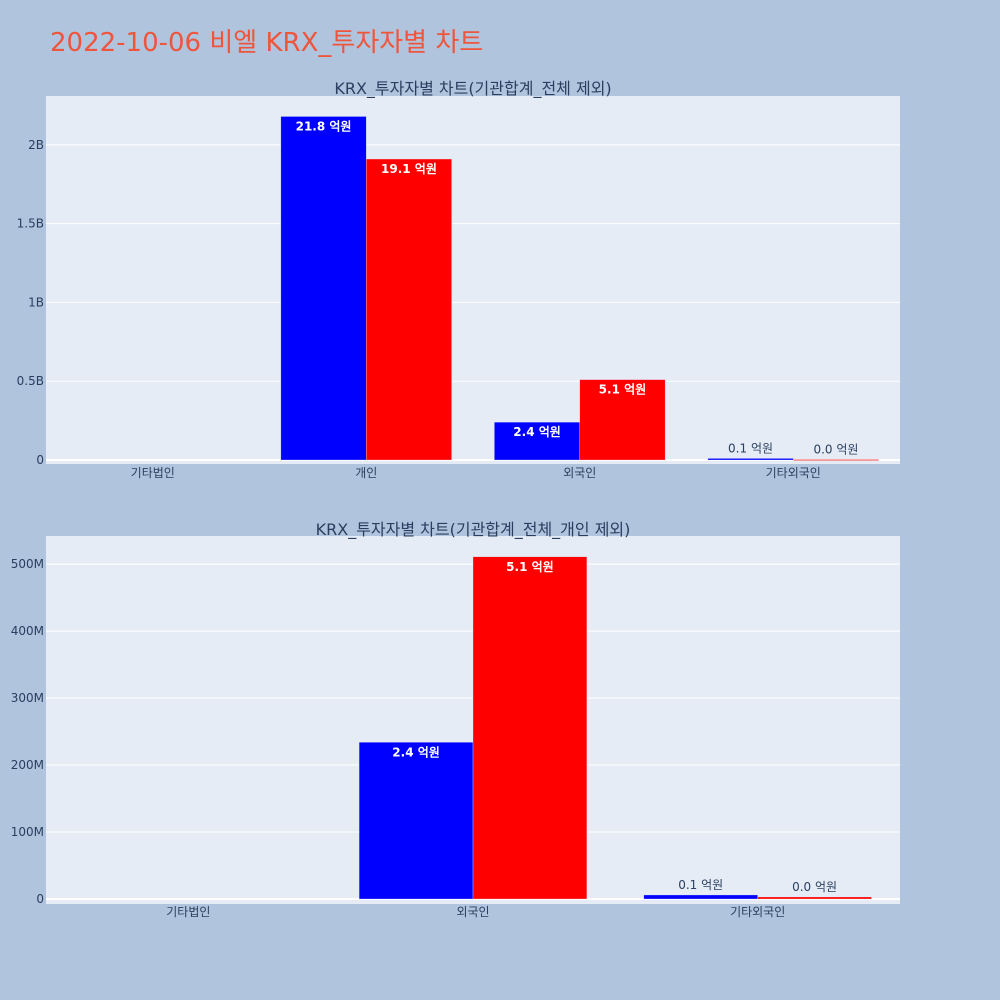 This screenshot has width=1000, height=1000. Describe the element at coordinates (30, 381) in the screenshot. I see `y-tick-label: 0.5B` at that location.